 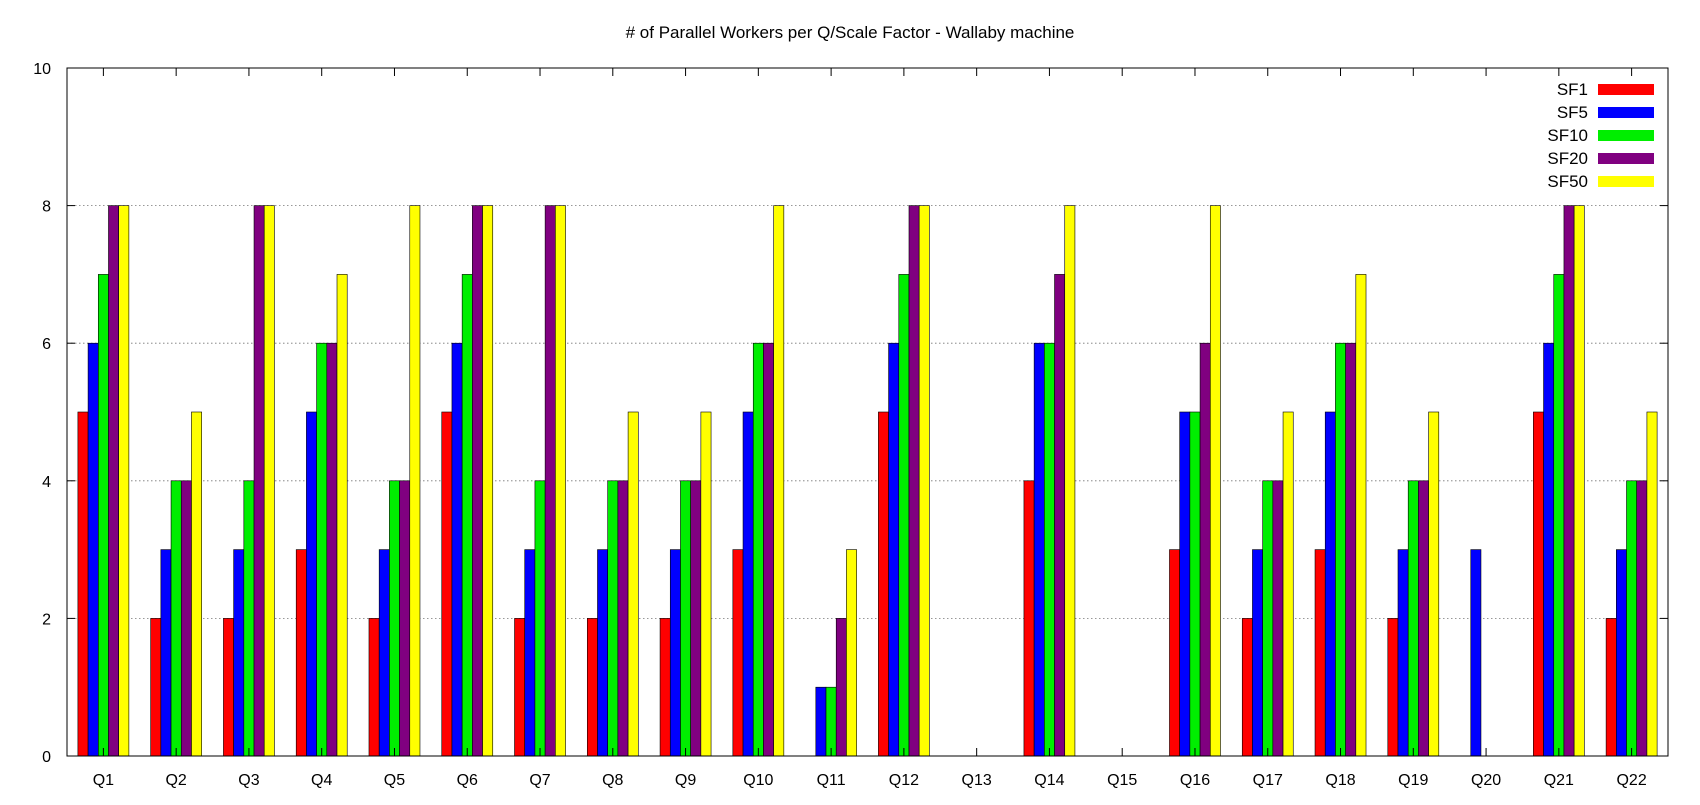 I want to click on x-tick-label: Q11, so click(x=831, y=780).